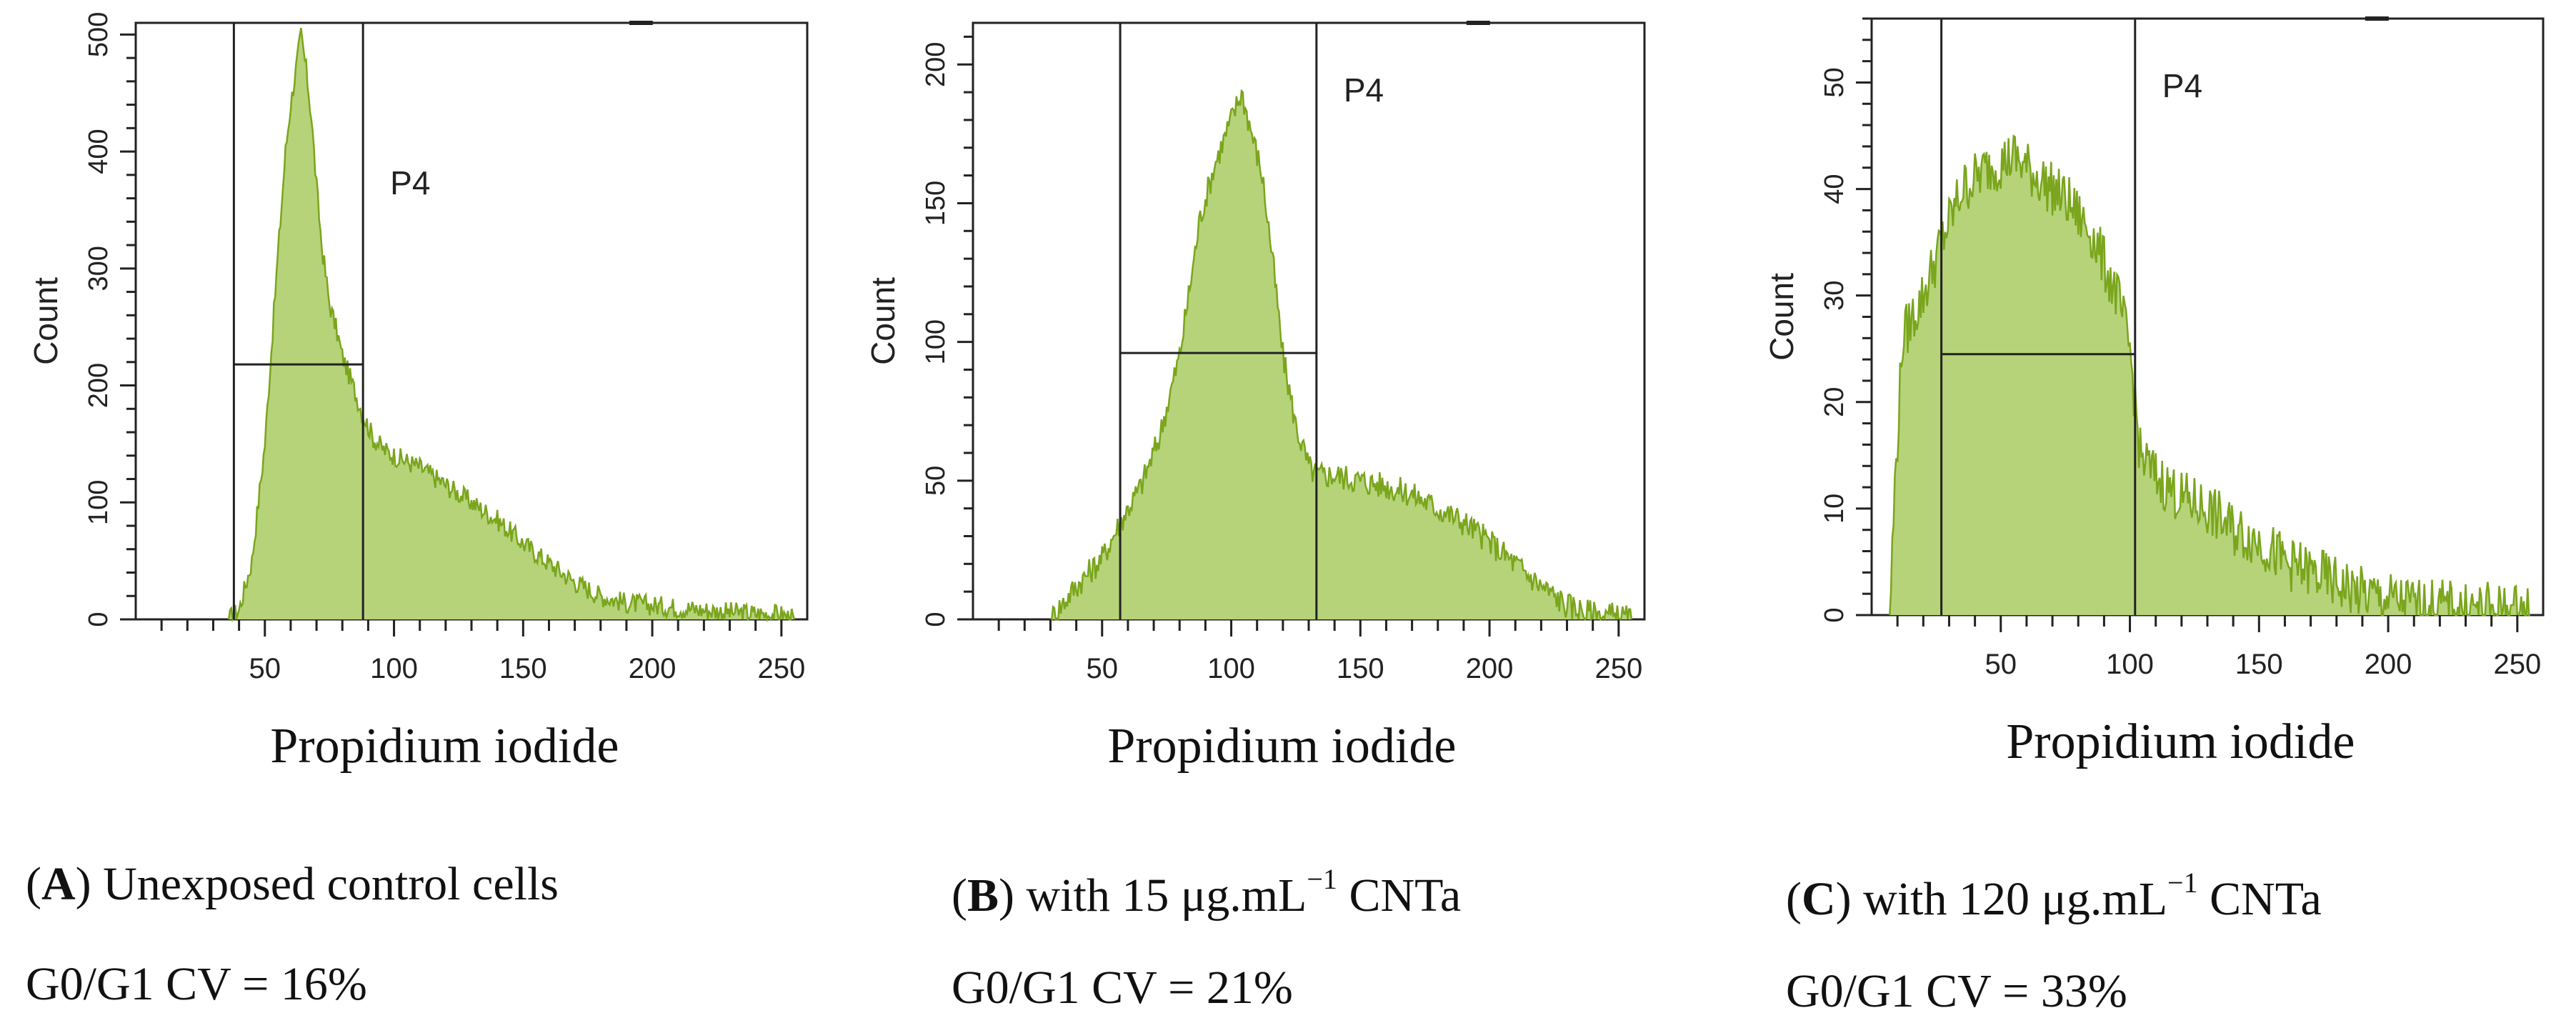 The width and height of the screenshot is (2576, 1033). I want to click on y-tick-label: 20, so click(1834, 402).